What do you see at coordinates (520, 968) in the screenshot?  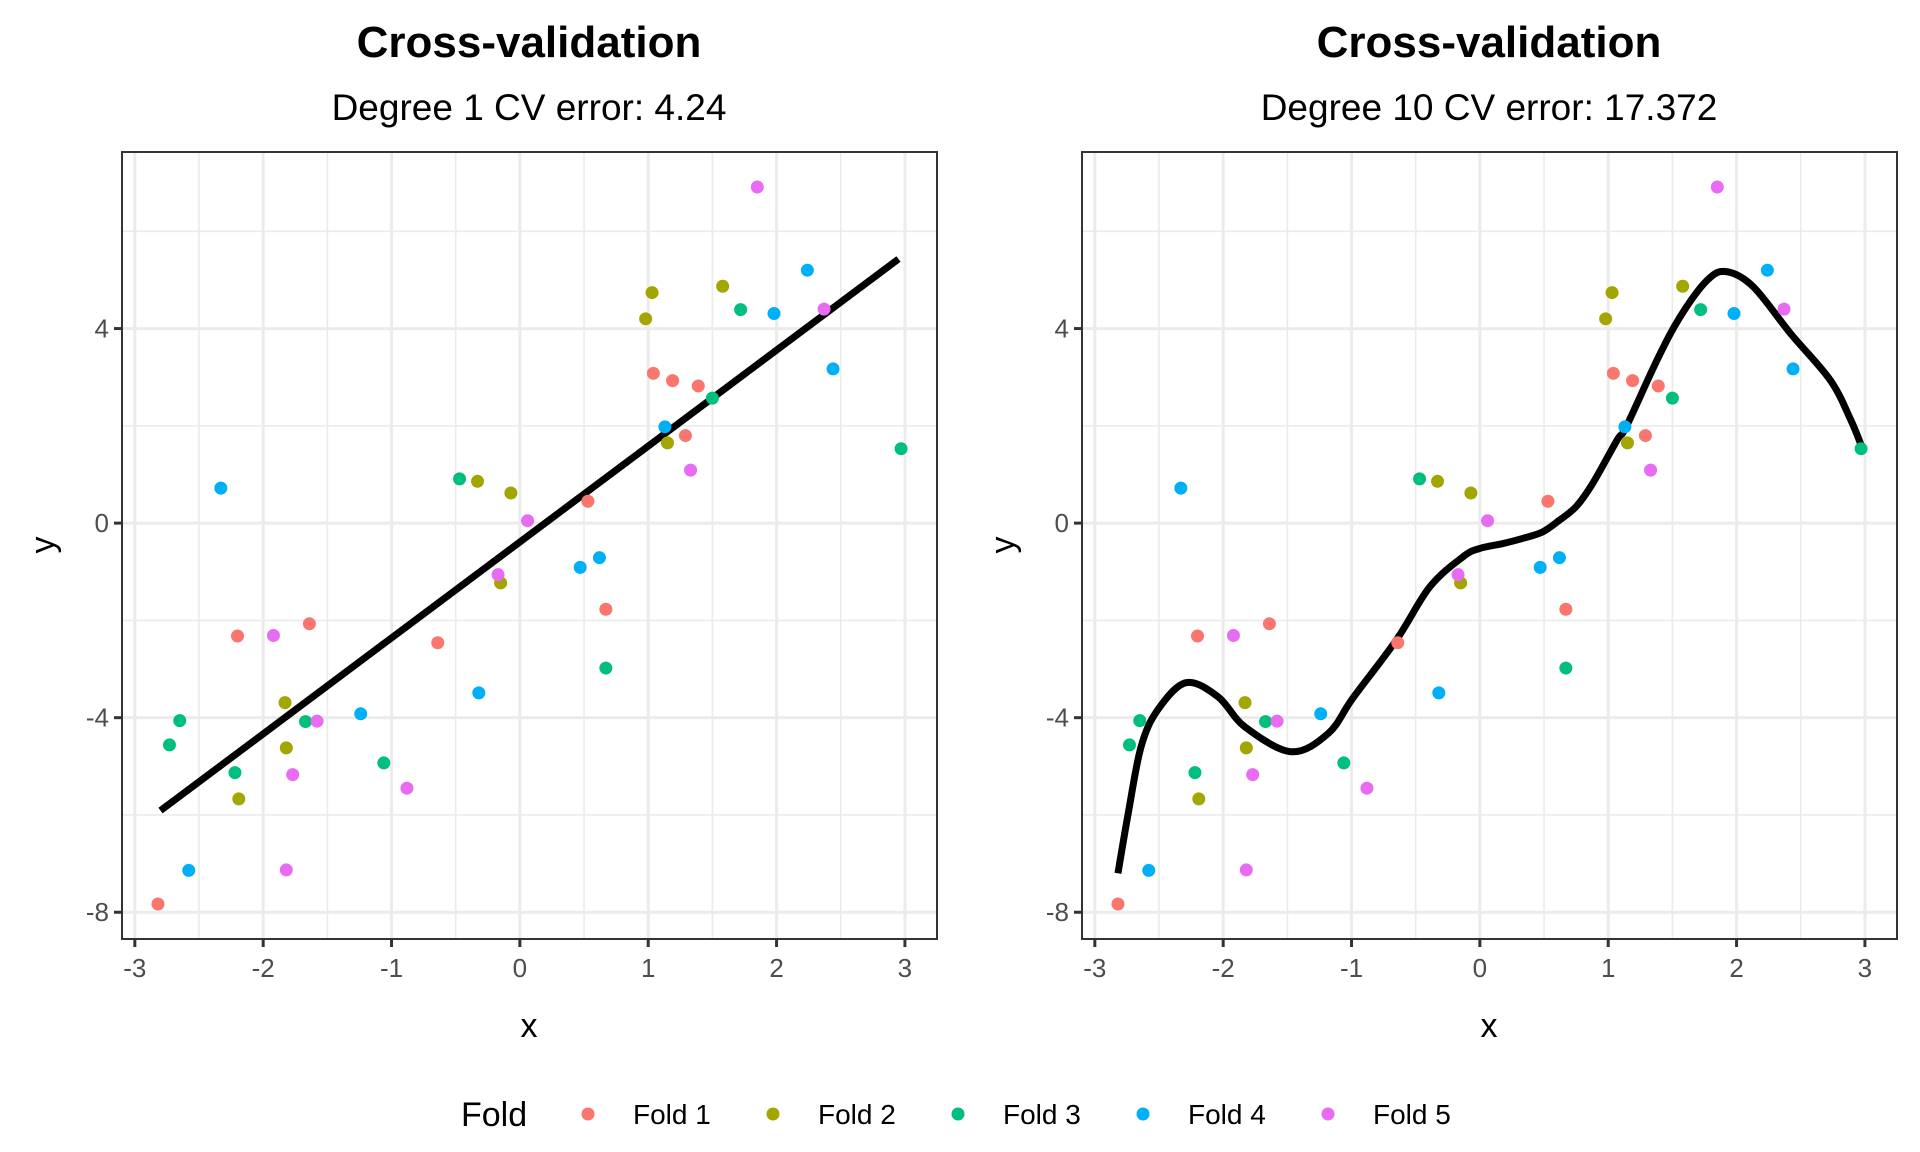 I see `x-tick-label: 0` at bounding box center [520, 968].